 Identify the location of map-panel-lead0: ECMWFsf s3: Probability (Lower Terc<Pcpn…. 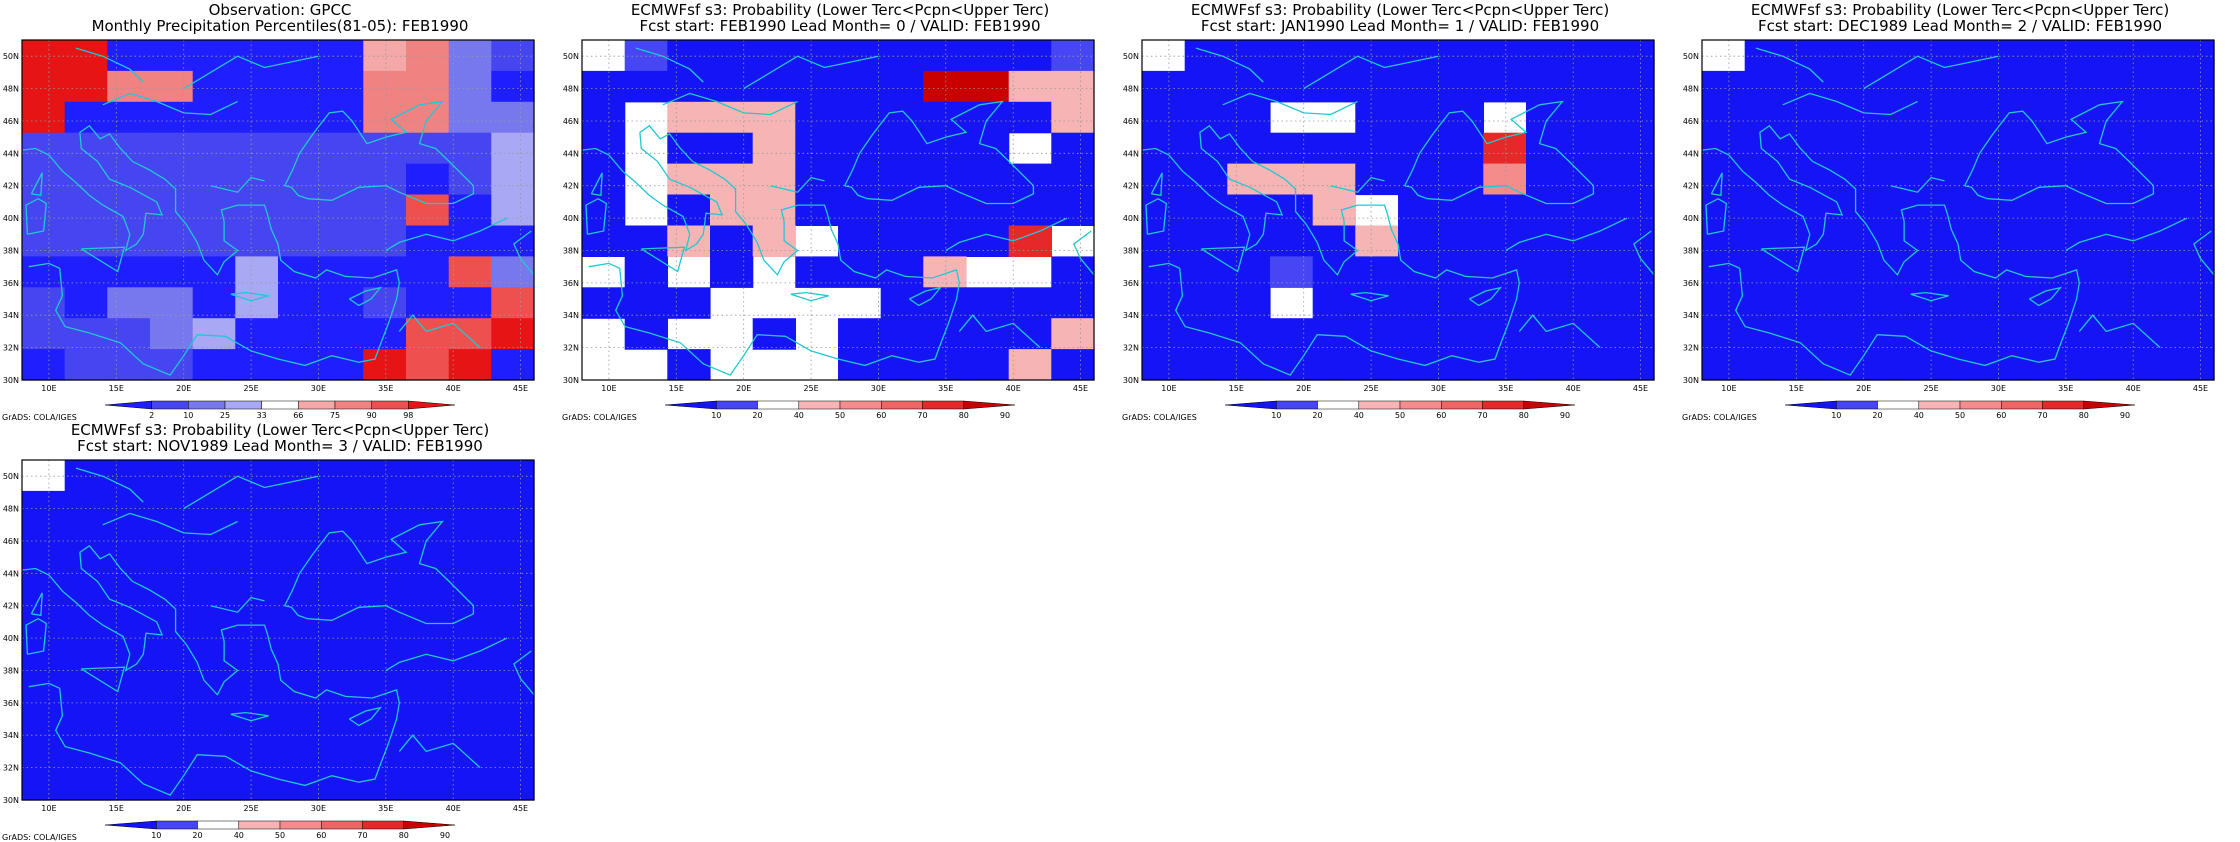
(840, 211).